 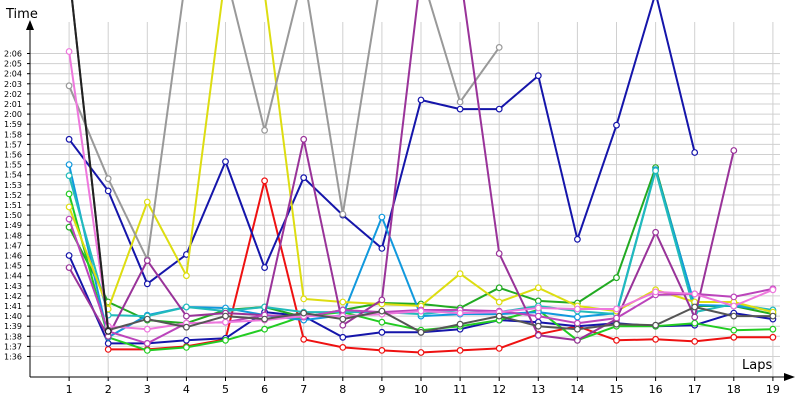 I want to click on y-tick-label: 2:04, so click(x=13, y=74).